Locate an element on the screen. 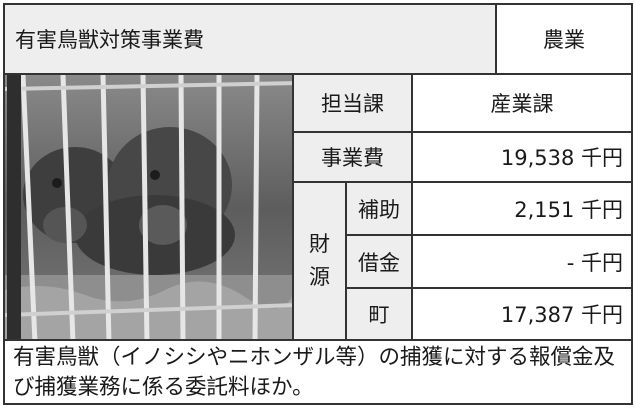 The width and height of the screenshot is (636, 408). project-cost-value: 19,538 千円 is located at coordinates (522, 157).